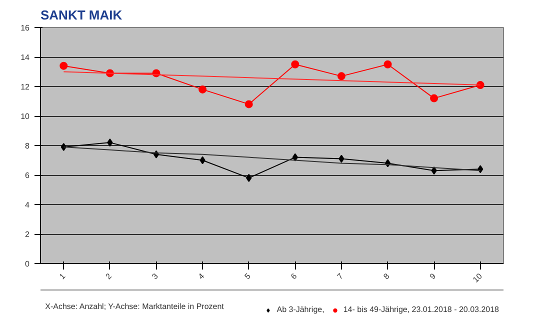 This screenshot has height=320, width=541. I want to click on x-tick-label: 1, so click(63, 276).